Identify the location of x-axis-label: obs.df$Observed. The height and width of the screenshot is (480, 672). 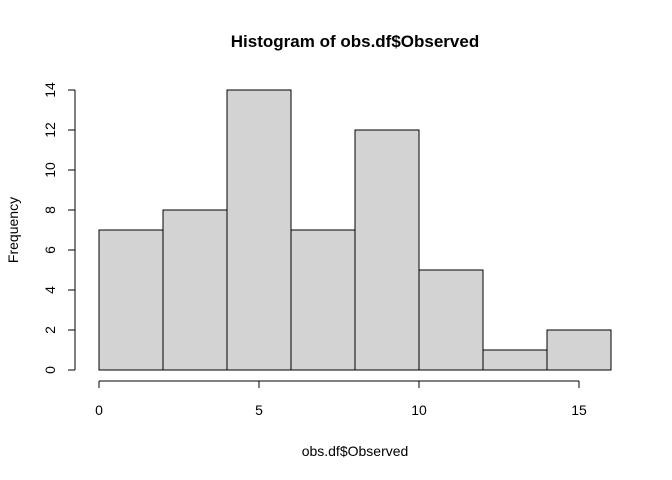
(355, 451).